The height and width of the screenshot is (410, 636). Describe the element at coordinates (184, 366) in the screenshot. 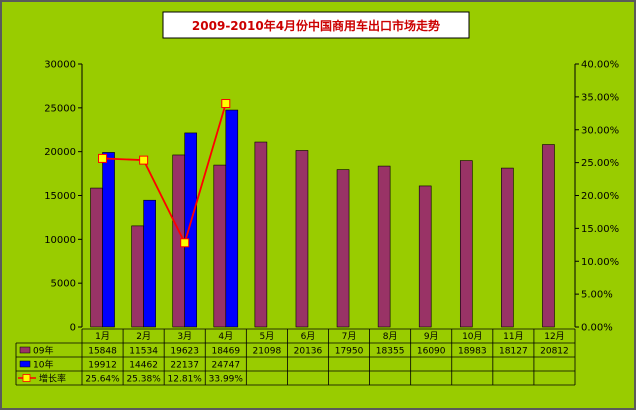

I see `data-label: 22137` at that location.